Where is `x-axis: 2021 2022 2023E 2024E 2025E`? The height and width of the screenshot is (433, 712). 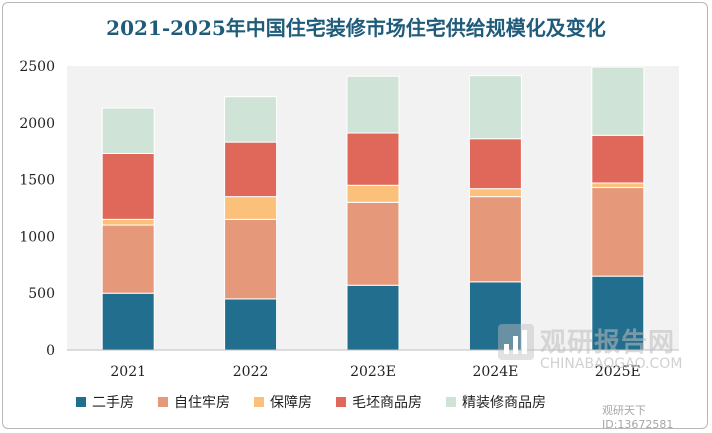 x-axis: 2021 2022 2023E 2024E 2025E is located at coordinates (373, 364).